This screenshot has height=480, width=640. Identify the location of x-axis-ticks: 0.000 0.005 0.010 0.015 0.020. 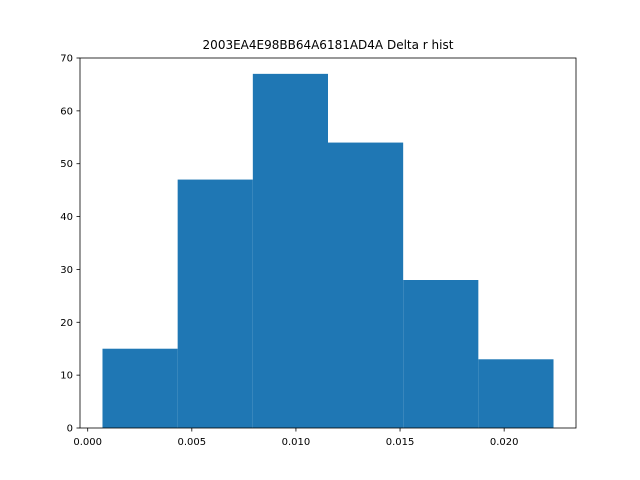
(295, 438).